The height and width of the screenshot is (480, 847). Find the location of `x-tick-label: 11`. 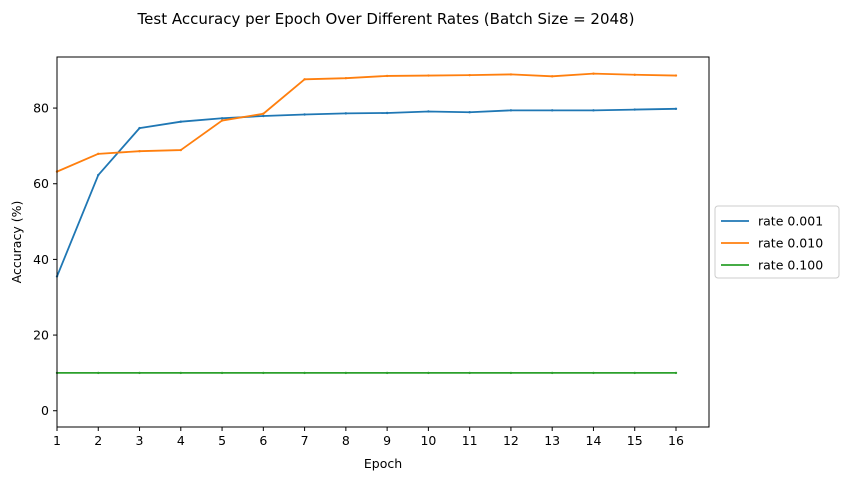

x-tick-label: 11 is located at coordinates (470, 440).